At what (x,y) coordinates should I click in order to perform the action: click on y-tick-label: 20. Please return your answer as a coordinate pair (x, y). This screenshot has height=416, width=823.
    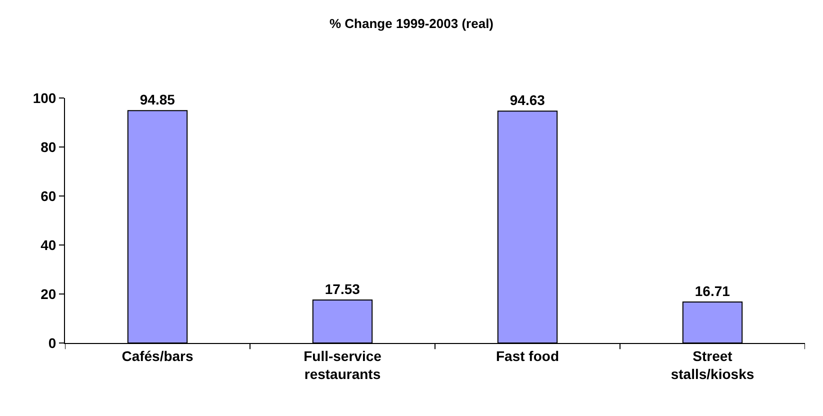
    Looking at the image, I should click on (48, 294).